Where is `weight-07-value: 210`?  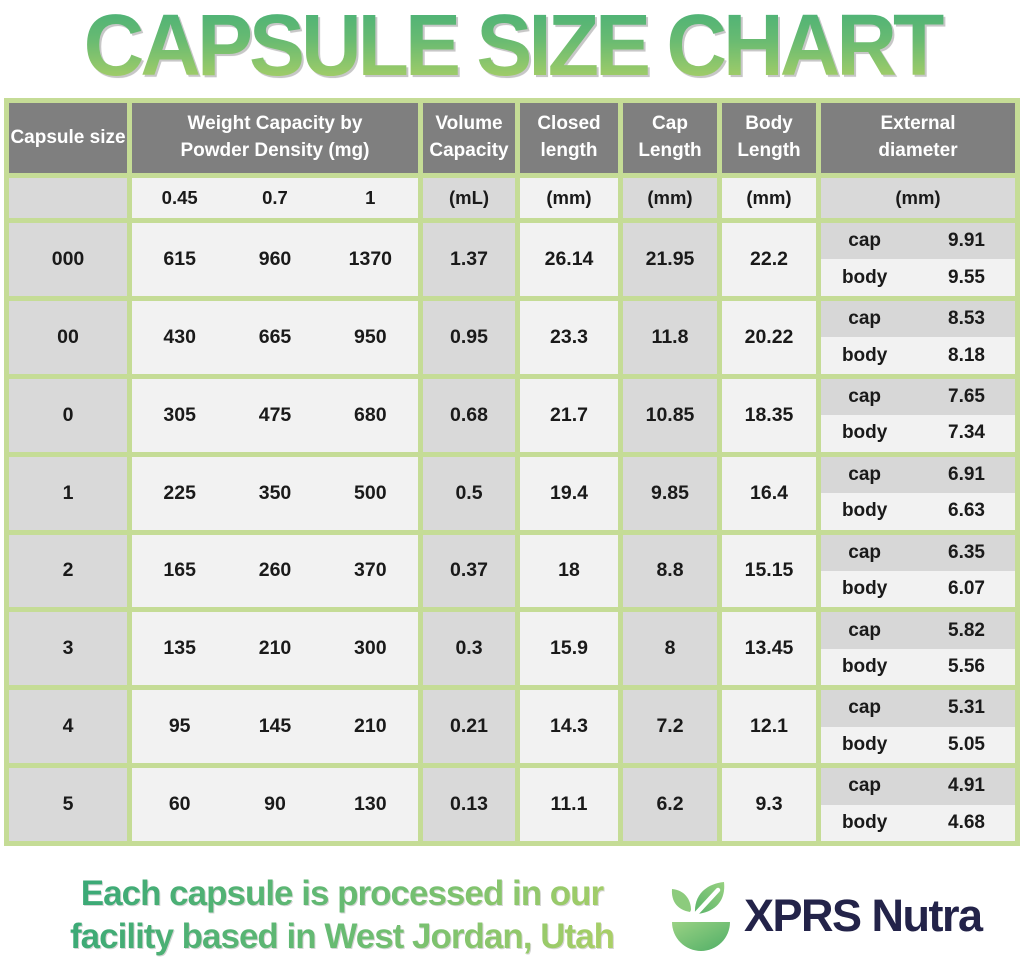 weight-07-value: 210 is located at coordinates (275, 648).